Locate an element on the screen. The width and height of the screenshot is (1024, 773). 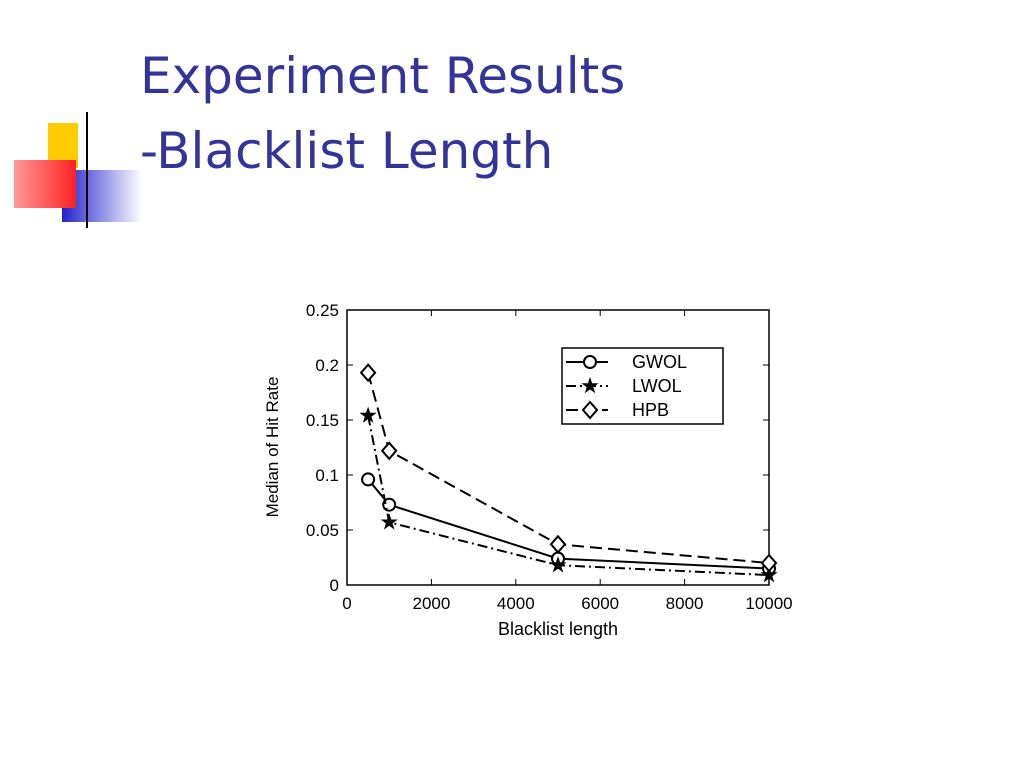
x-axis-label: Blacklist length is located at coordinates (558, 629).